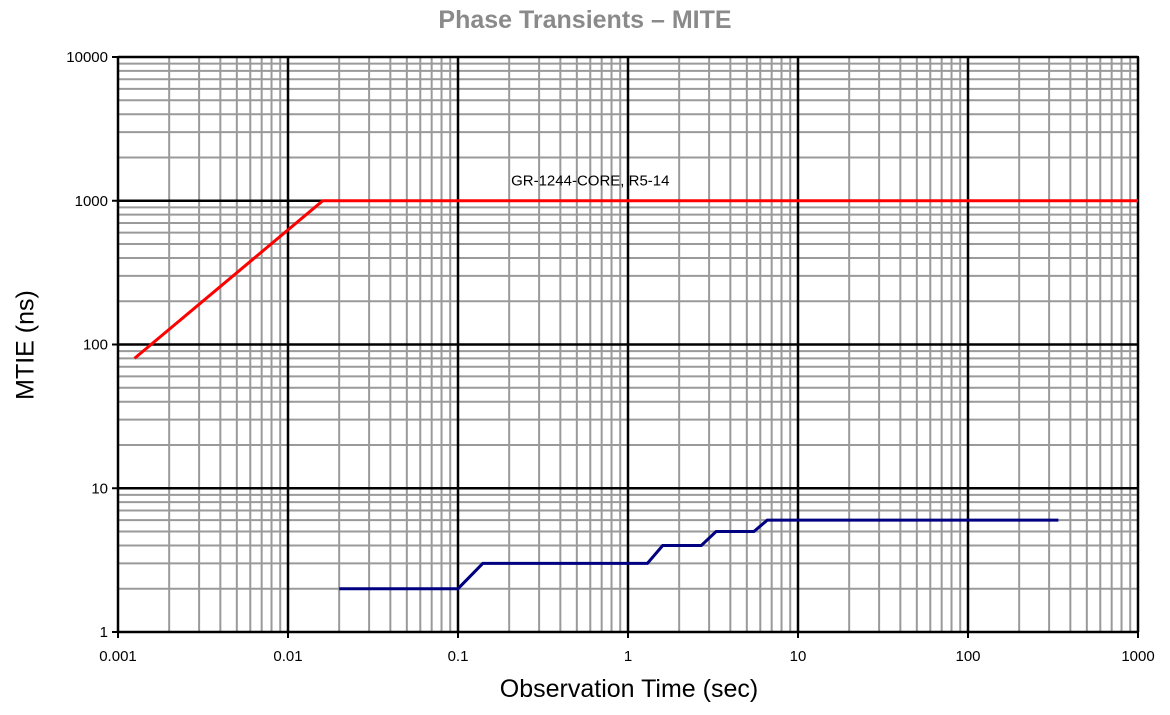  Describe the element at coordinates (1137, 656) in the screenshot. I see `x-tick-label: 1000` at that location.